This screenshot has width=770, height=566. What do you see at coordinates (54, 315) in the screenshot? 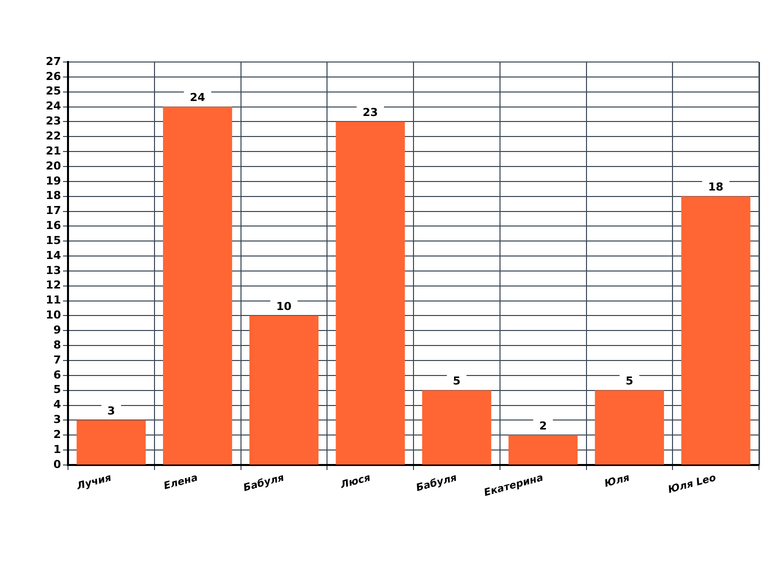
I see `y-tick-label: 10` at bounding box center [54, 315].